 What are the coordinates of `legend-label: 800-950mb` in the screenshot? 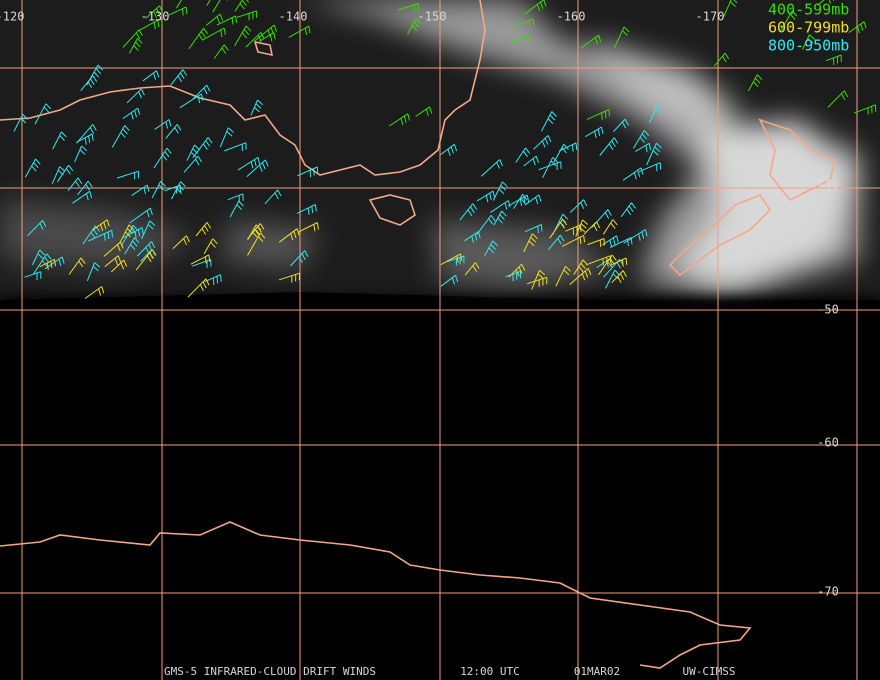 It's located at (808, 46).